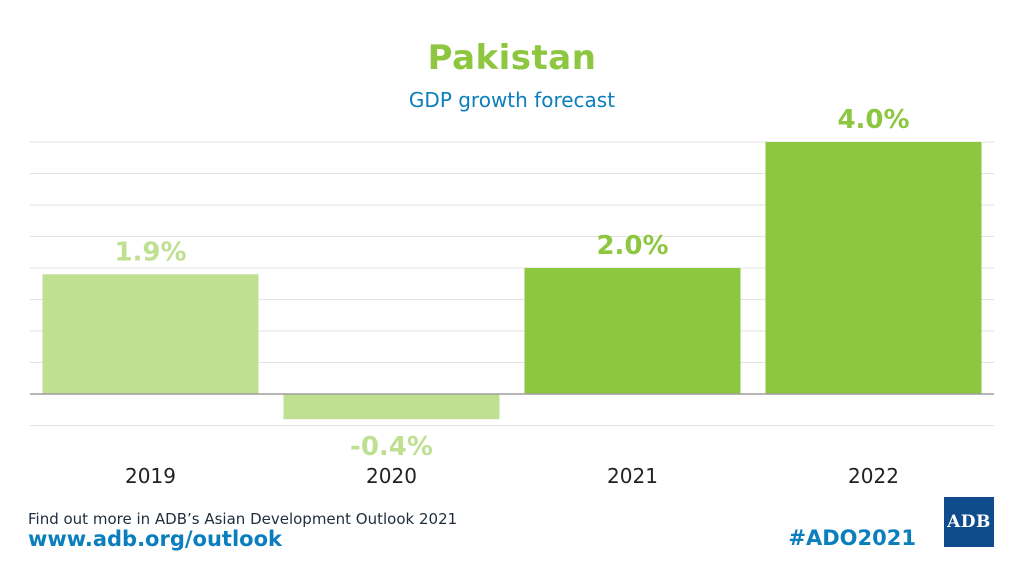 The width and height of the screenshot is (1024, 576). I want to click on x-tick-label-2020: 2020, so click(391, 476).